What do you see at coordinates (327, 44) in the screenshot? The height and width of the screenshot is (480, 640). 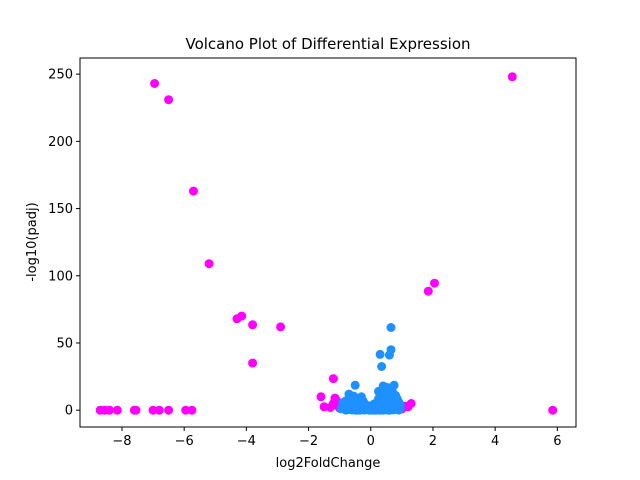 I see `chart-title: Volcano Plot of Differential Expression` at bounding box center [327, 44].